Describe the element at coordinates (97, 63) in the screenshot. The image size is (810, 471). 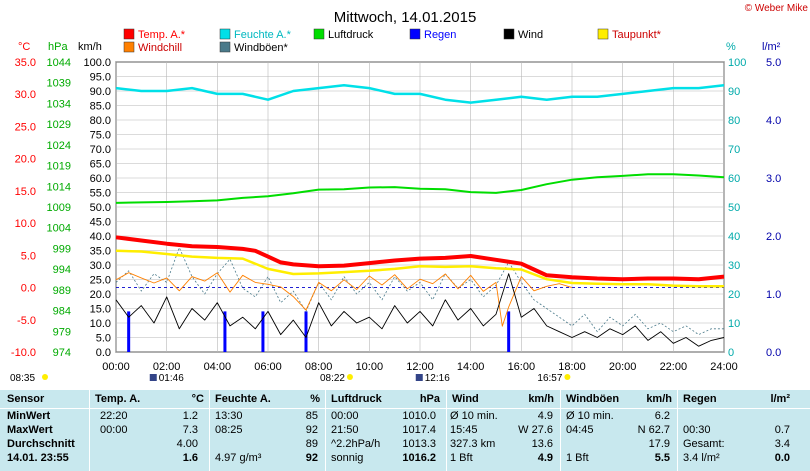
I see `speed-tick-label: 100.0` at that location.